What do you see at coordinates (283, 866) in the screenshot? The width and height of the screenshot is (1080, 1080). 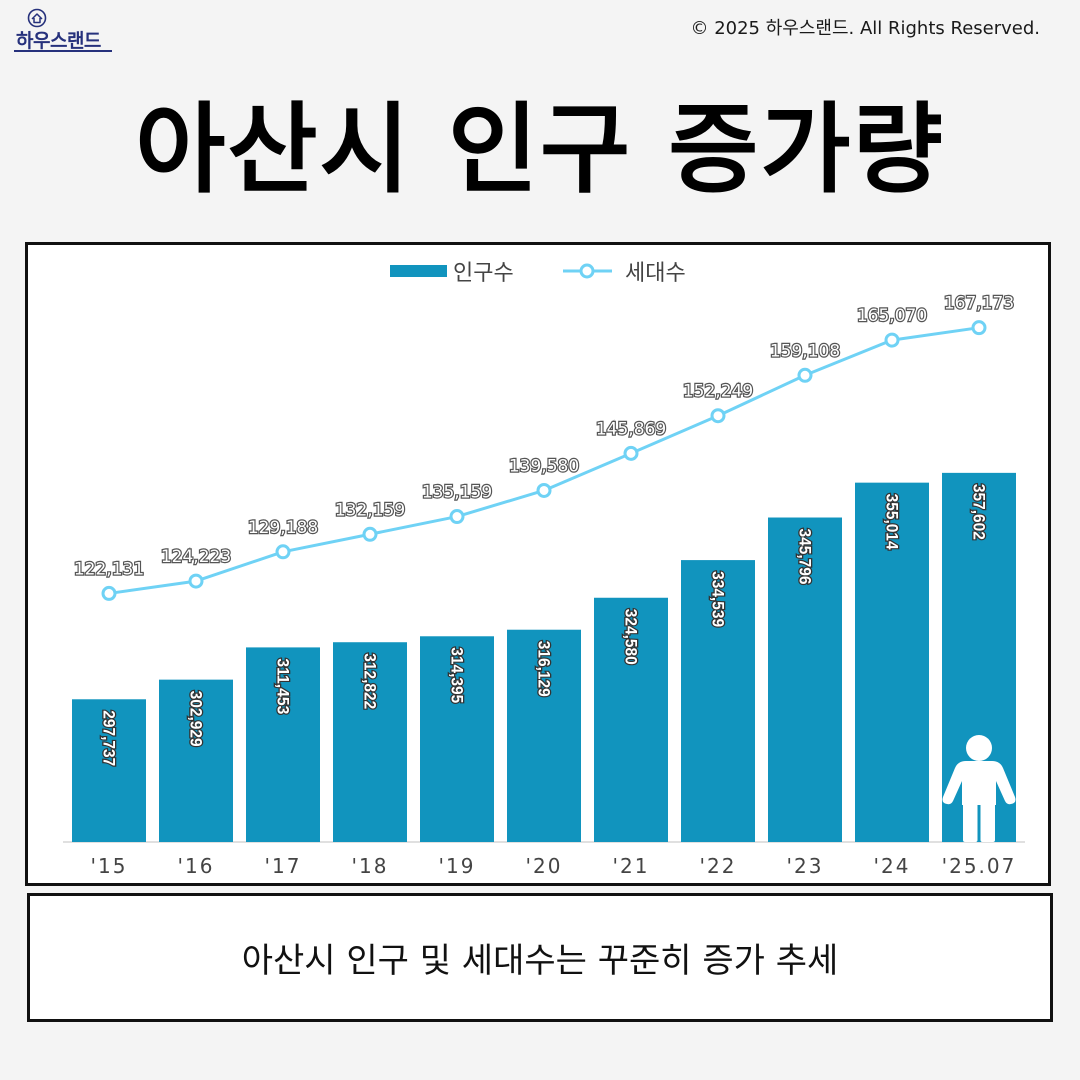 I see `x-tick-label: '17` at bounding box center [283, 866].